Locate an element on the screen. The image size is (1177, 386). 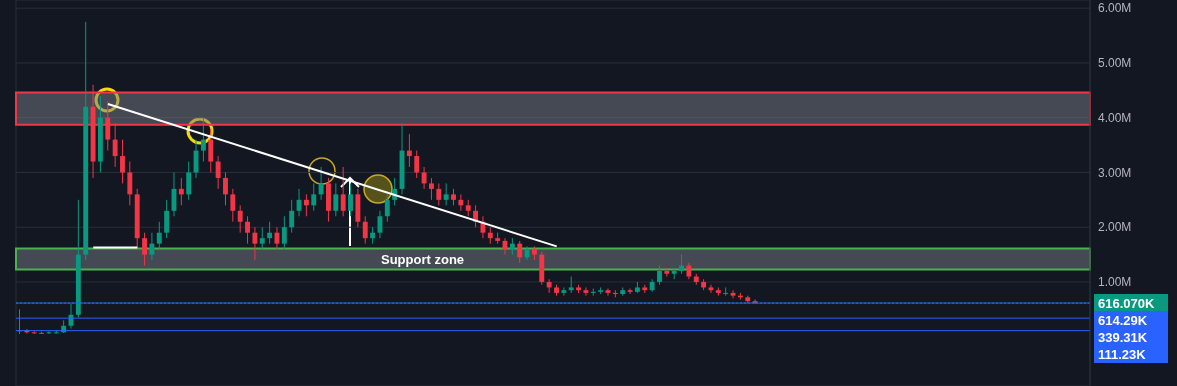
y-tick-label: 1.00M is located at coordinates (1115, 282).